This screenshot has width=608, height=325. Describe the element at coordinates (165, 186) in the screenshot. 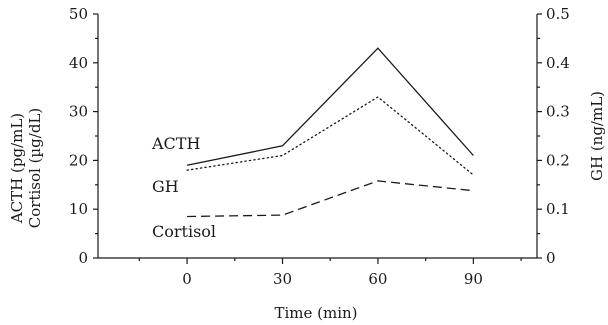

I see `series-label-gh: GH` at that location.